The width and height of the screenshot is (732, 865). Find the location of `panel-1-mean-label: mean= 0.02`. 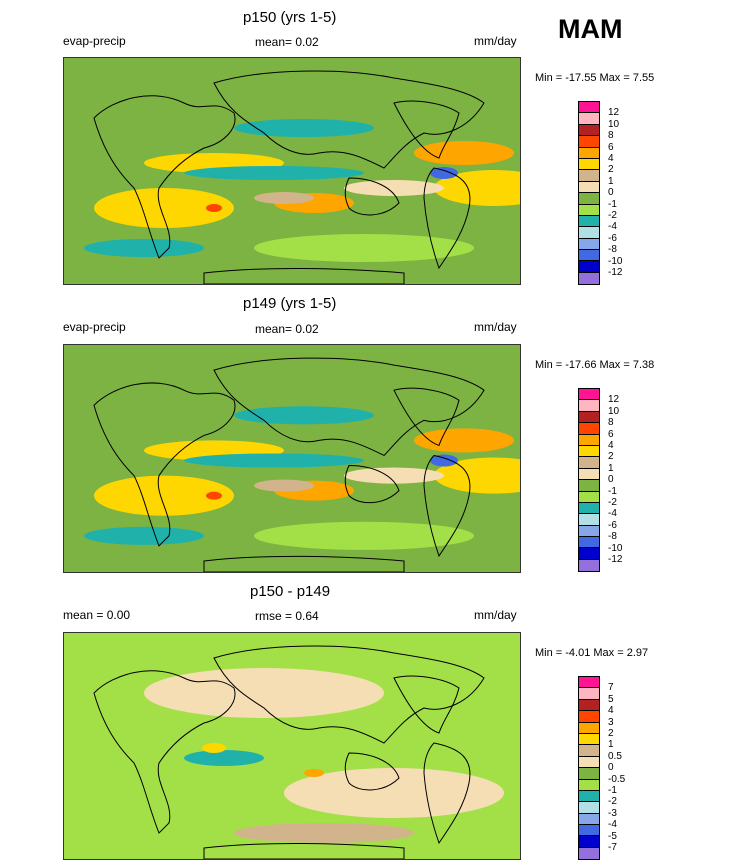

panel-1-mean-label: mean= 0.02 is located at coordinates (287, 42).